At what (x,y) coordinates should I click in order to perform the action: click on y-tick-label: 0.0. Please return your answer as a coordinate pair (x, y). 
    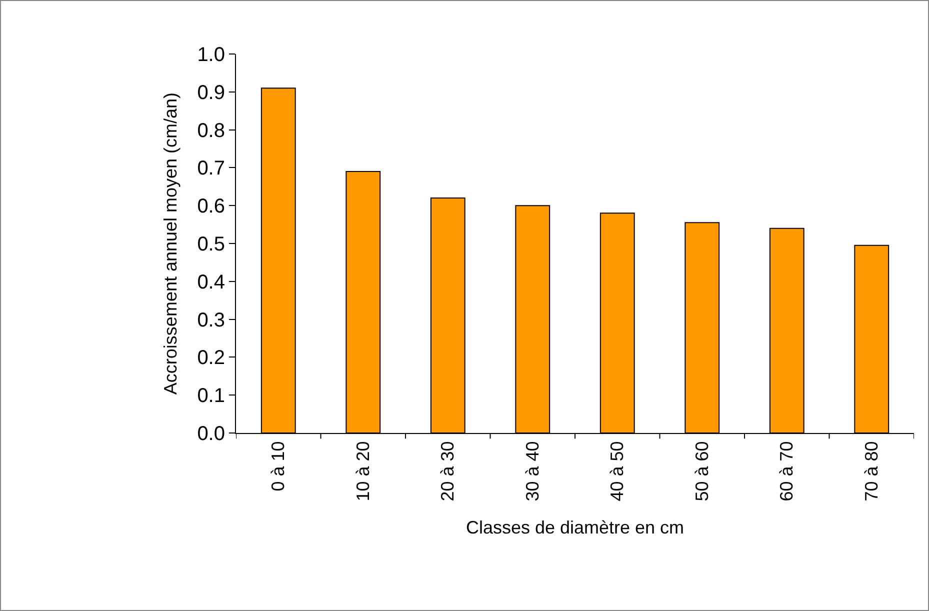
    Looking at the image, I should click on (211, 434).